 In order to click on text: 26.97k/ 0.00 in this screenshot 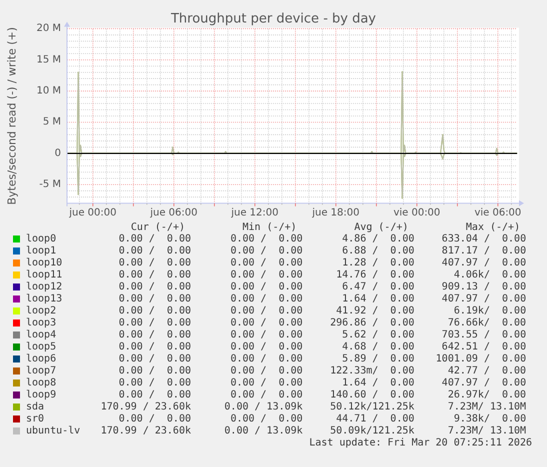, I will do `click(487, 395)`.